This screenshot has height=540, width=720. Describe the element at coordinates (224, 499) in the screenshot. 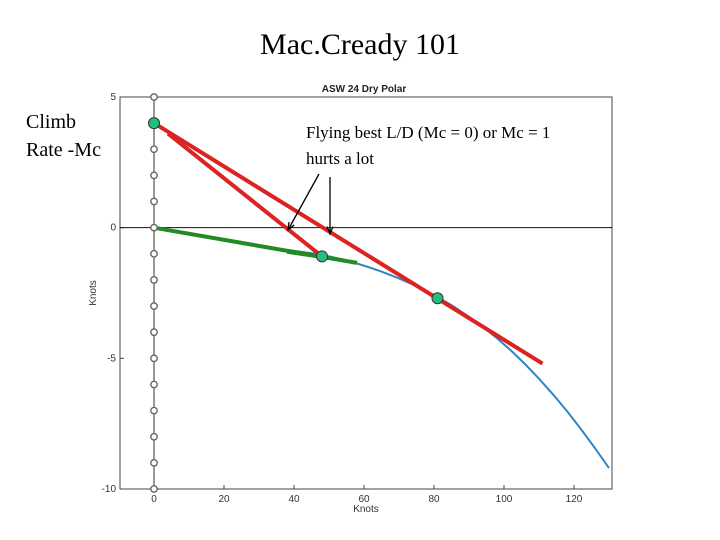

I see `x-tick-label-1: 20` at that location.